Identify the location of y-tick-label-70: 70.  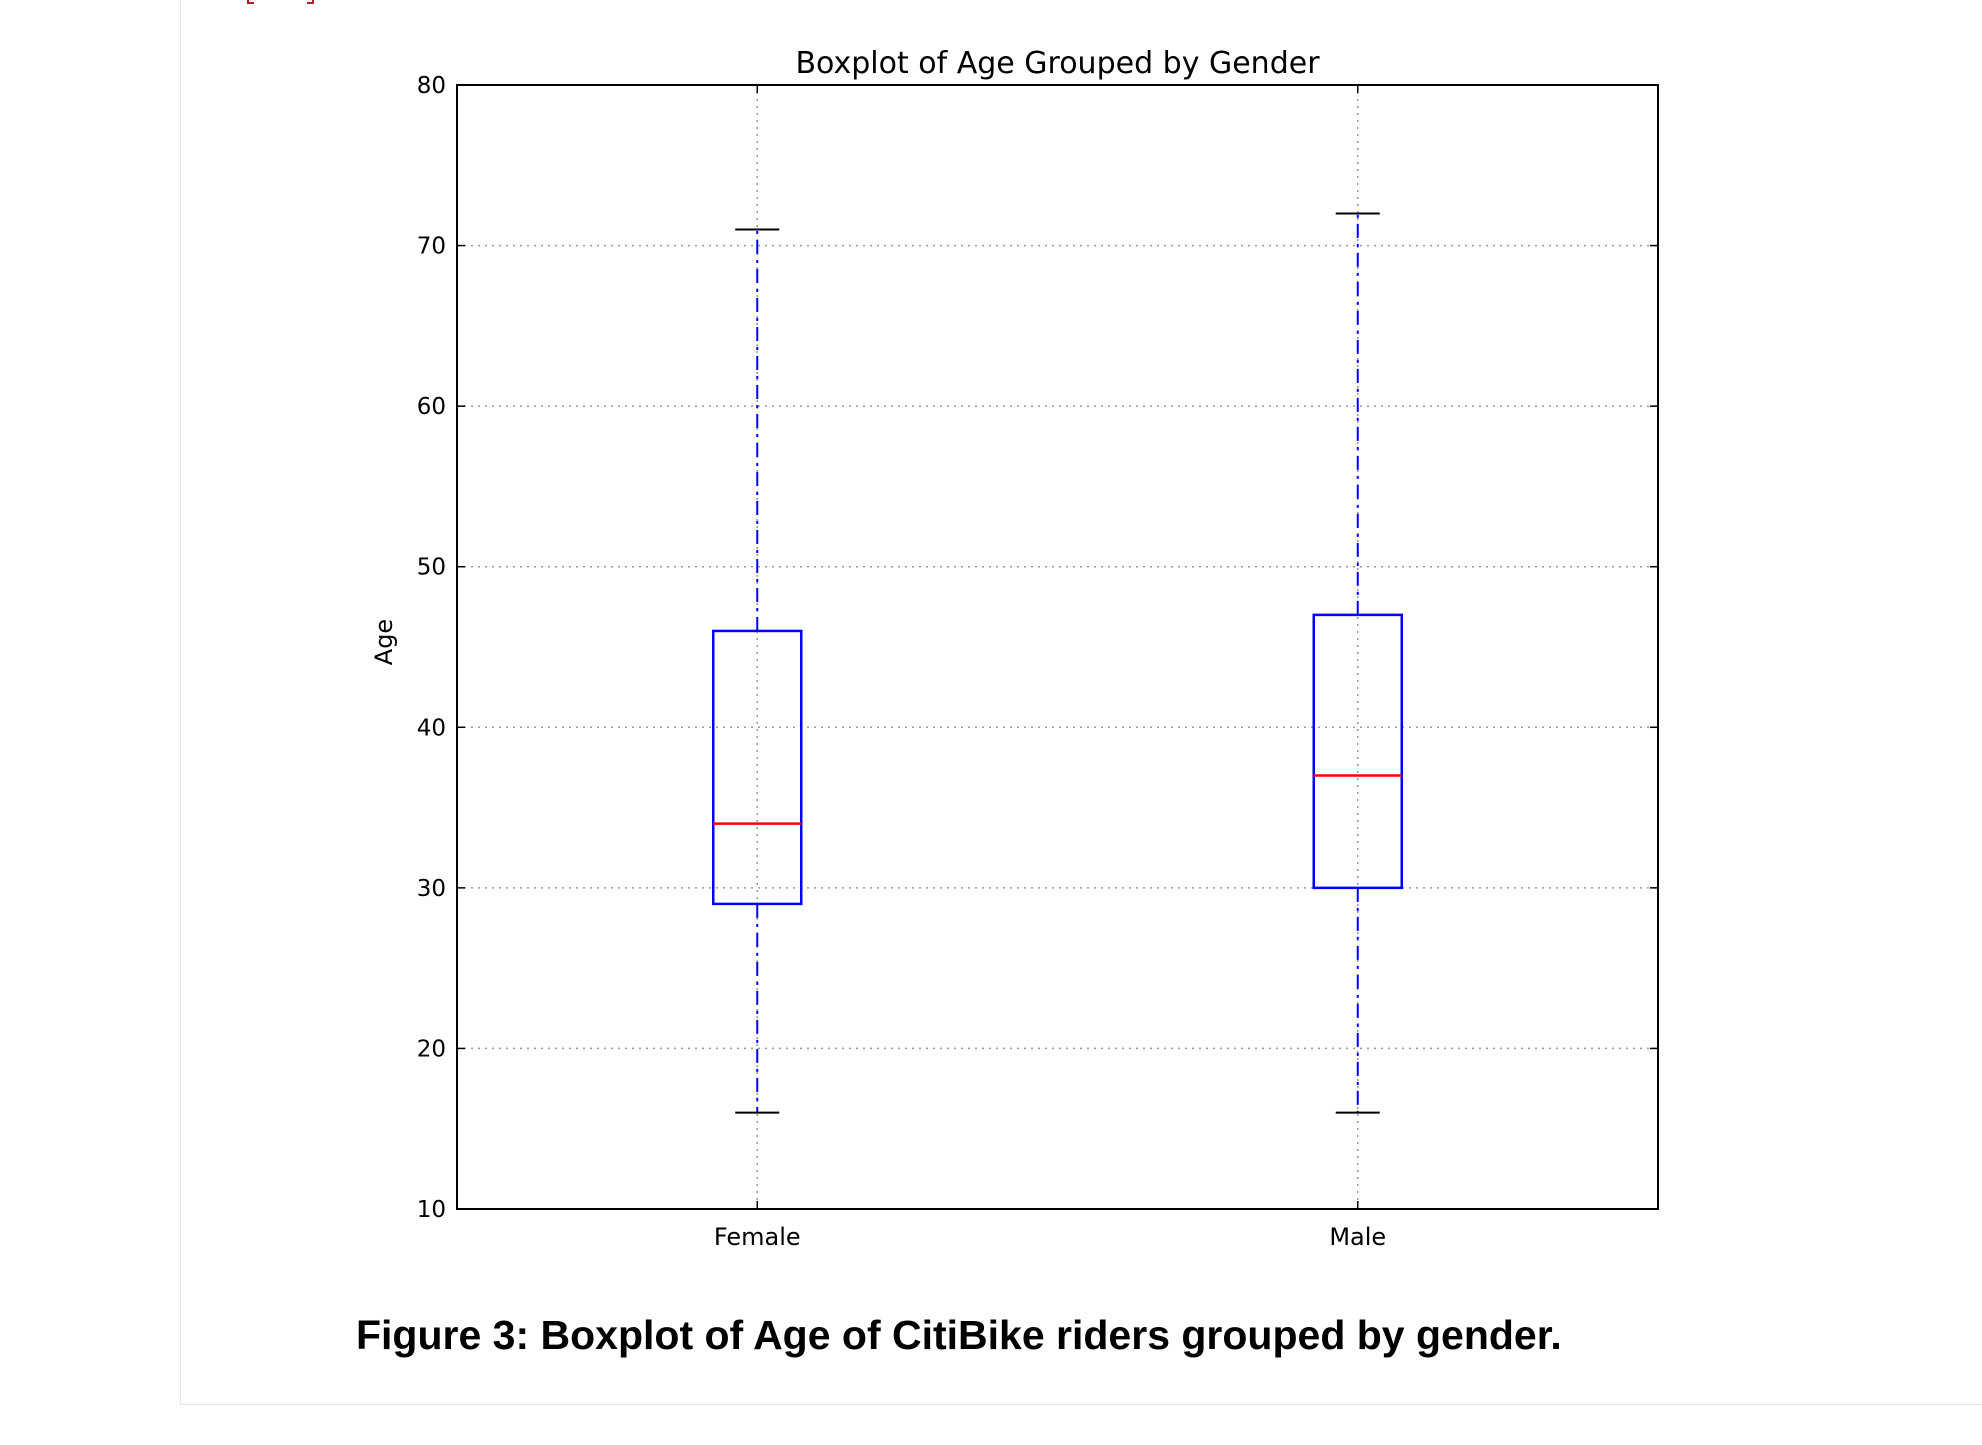
(431, 247).